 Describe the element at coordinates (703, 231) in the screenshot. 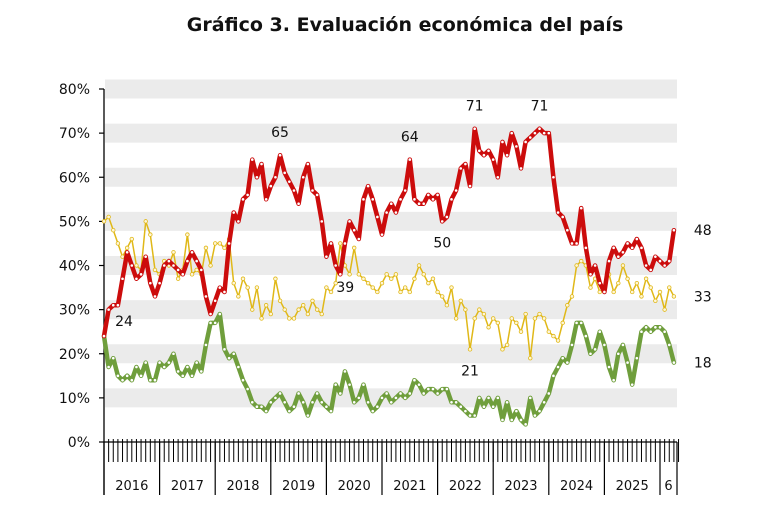

I see `data-label: 48` at that location.